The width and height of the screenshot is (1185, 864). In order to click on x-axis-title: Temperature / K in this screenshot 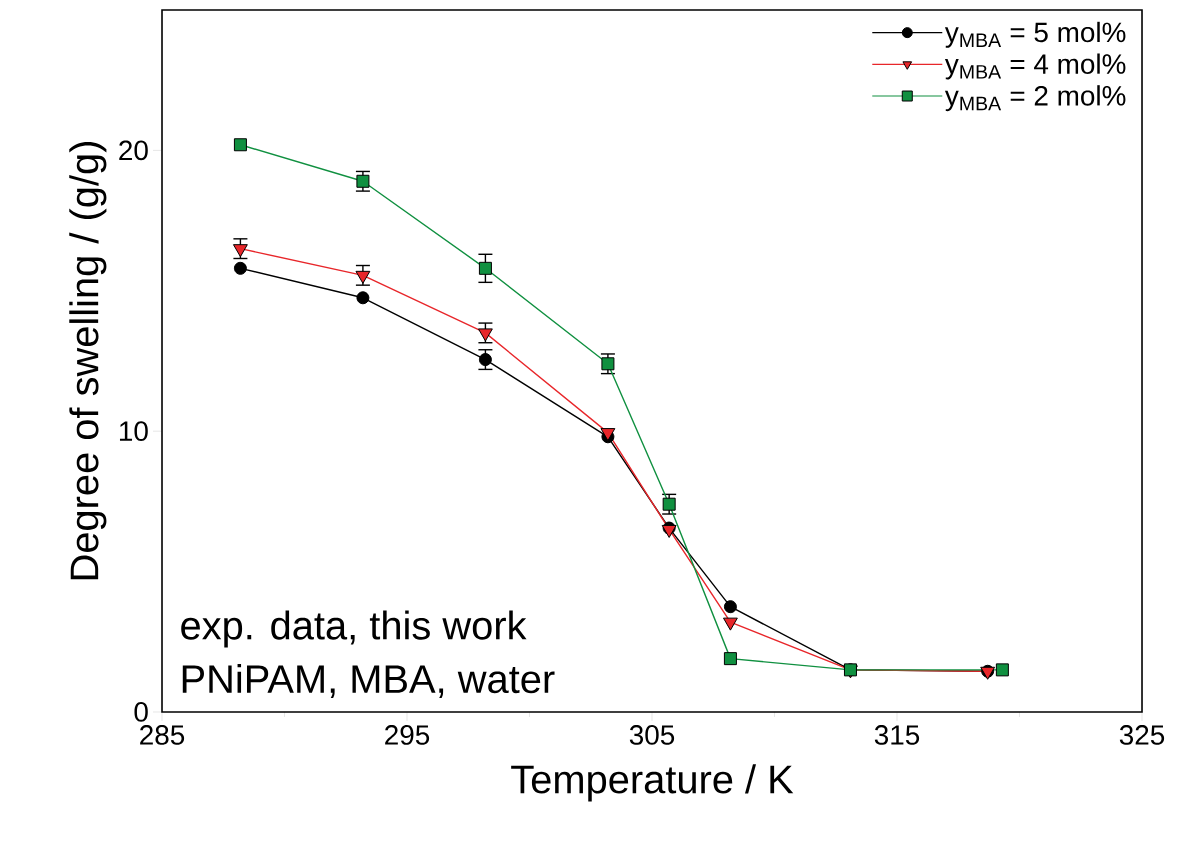, I will do `click(652, 783)`.